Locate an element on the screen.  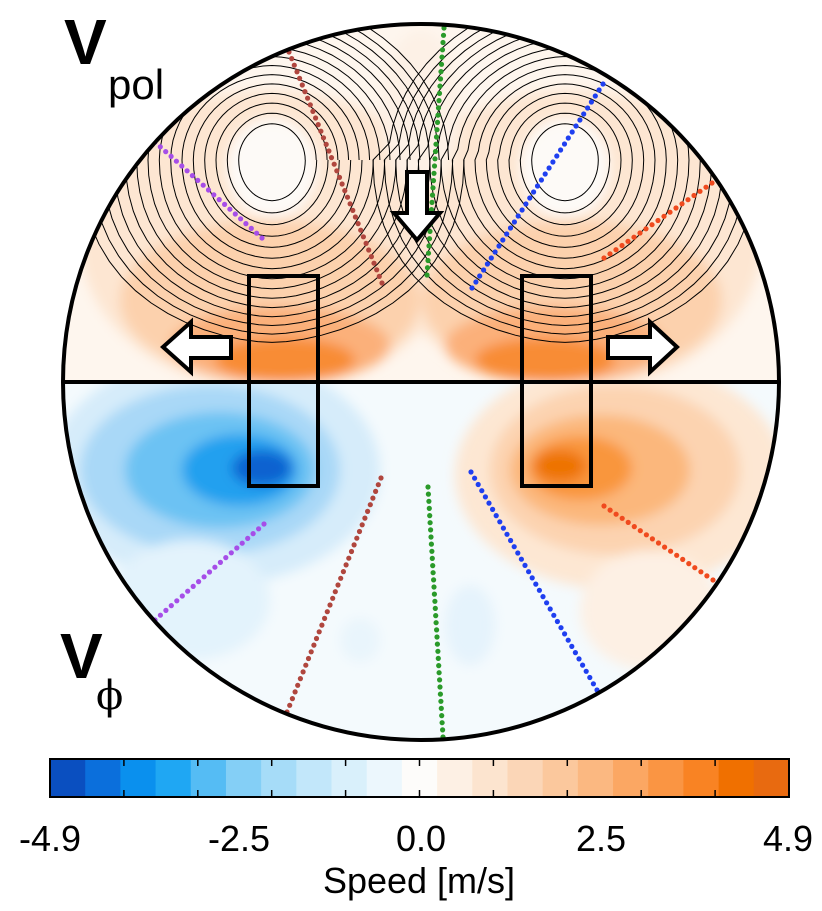
colorbar-tick-label: 2.5 is located at coordinates (601, 838).